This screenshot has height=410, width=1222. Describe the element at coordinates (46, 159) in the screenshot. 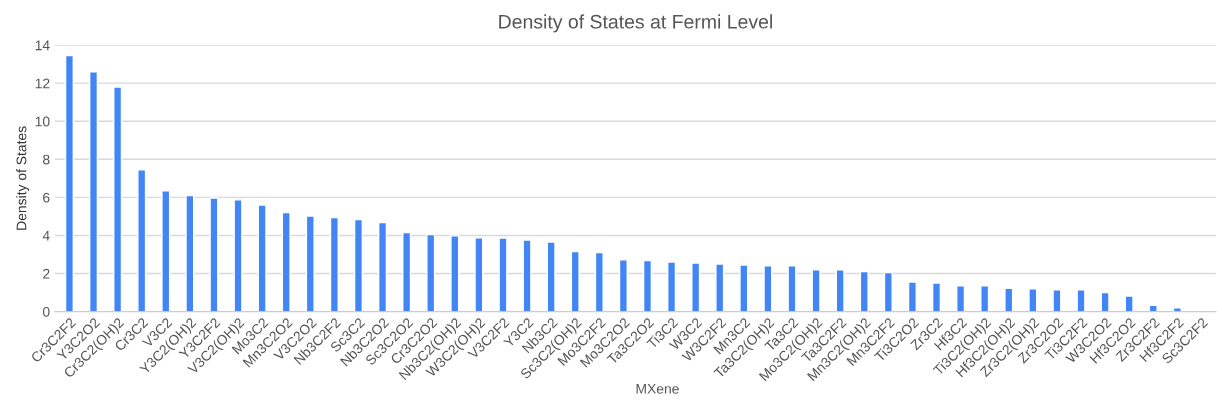

I see `y-tick-label: 8` at that location.